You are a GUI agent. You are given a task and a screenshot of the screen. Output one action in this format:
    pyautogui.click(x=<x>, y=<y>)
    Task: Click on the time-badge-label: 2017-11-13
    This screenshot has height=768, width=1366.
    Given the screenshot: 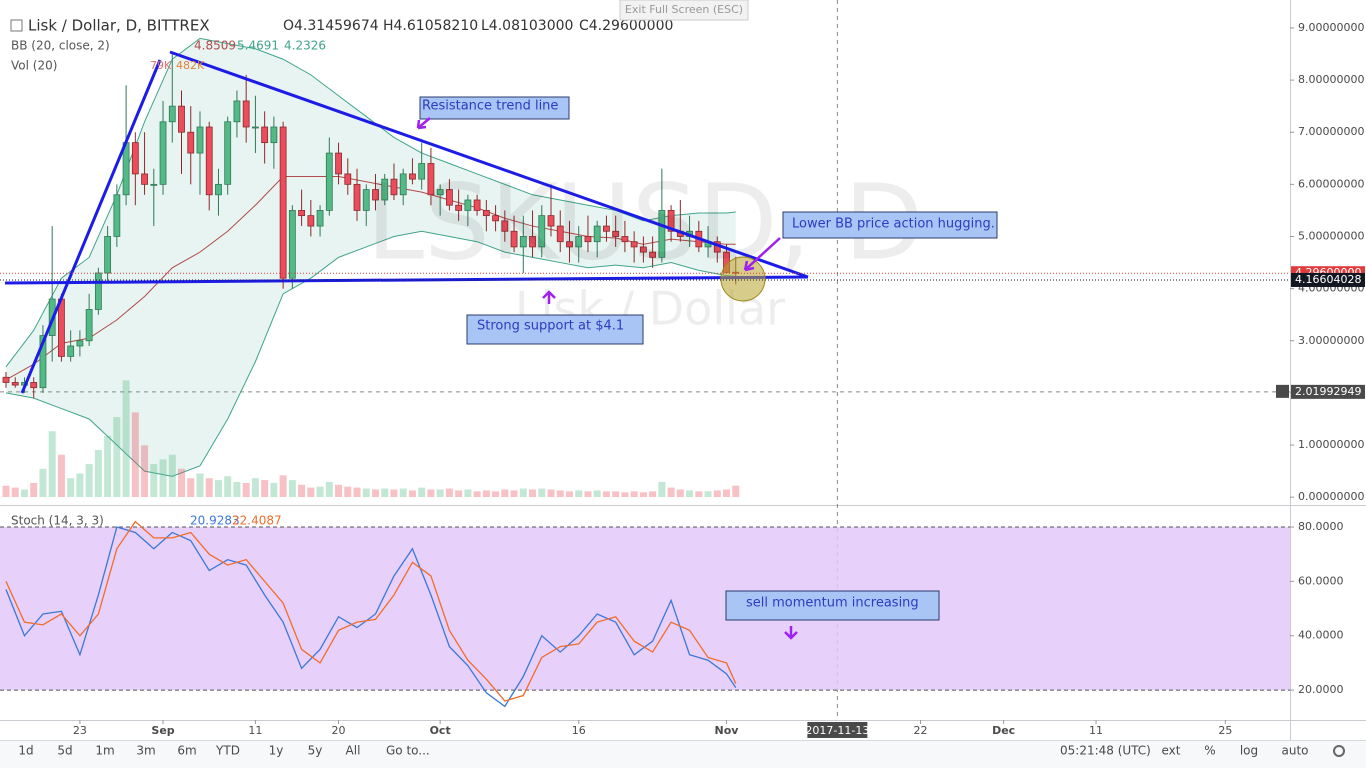 What is the action you would take?
    pyautogui.click(x=837, y=730)
    